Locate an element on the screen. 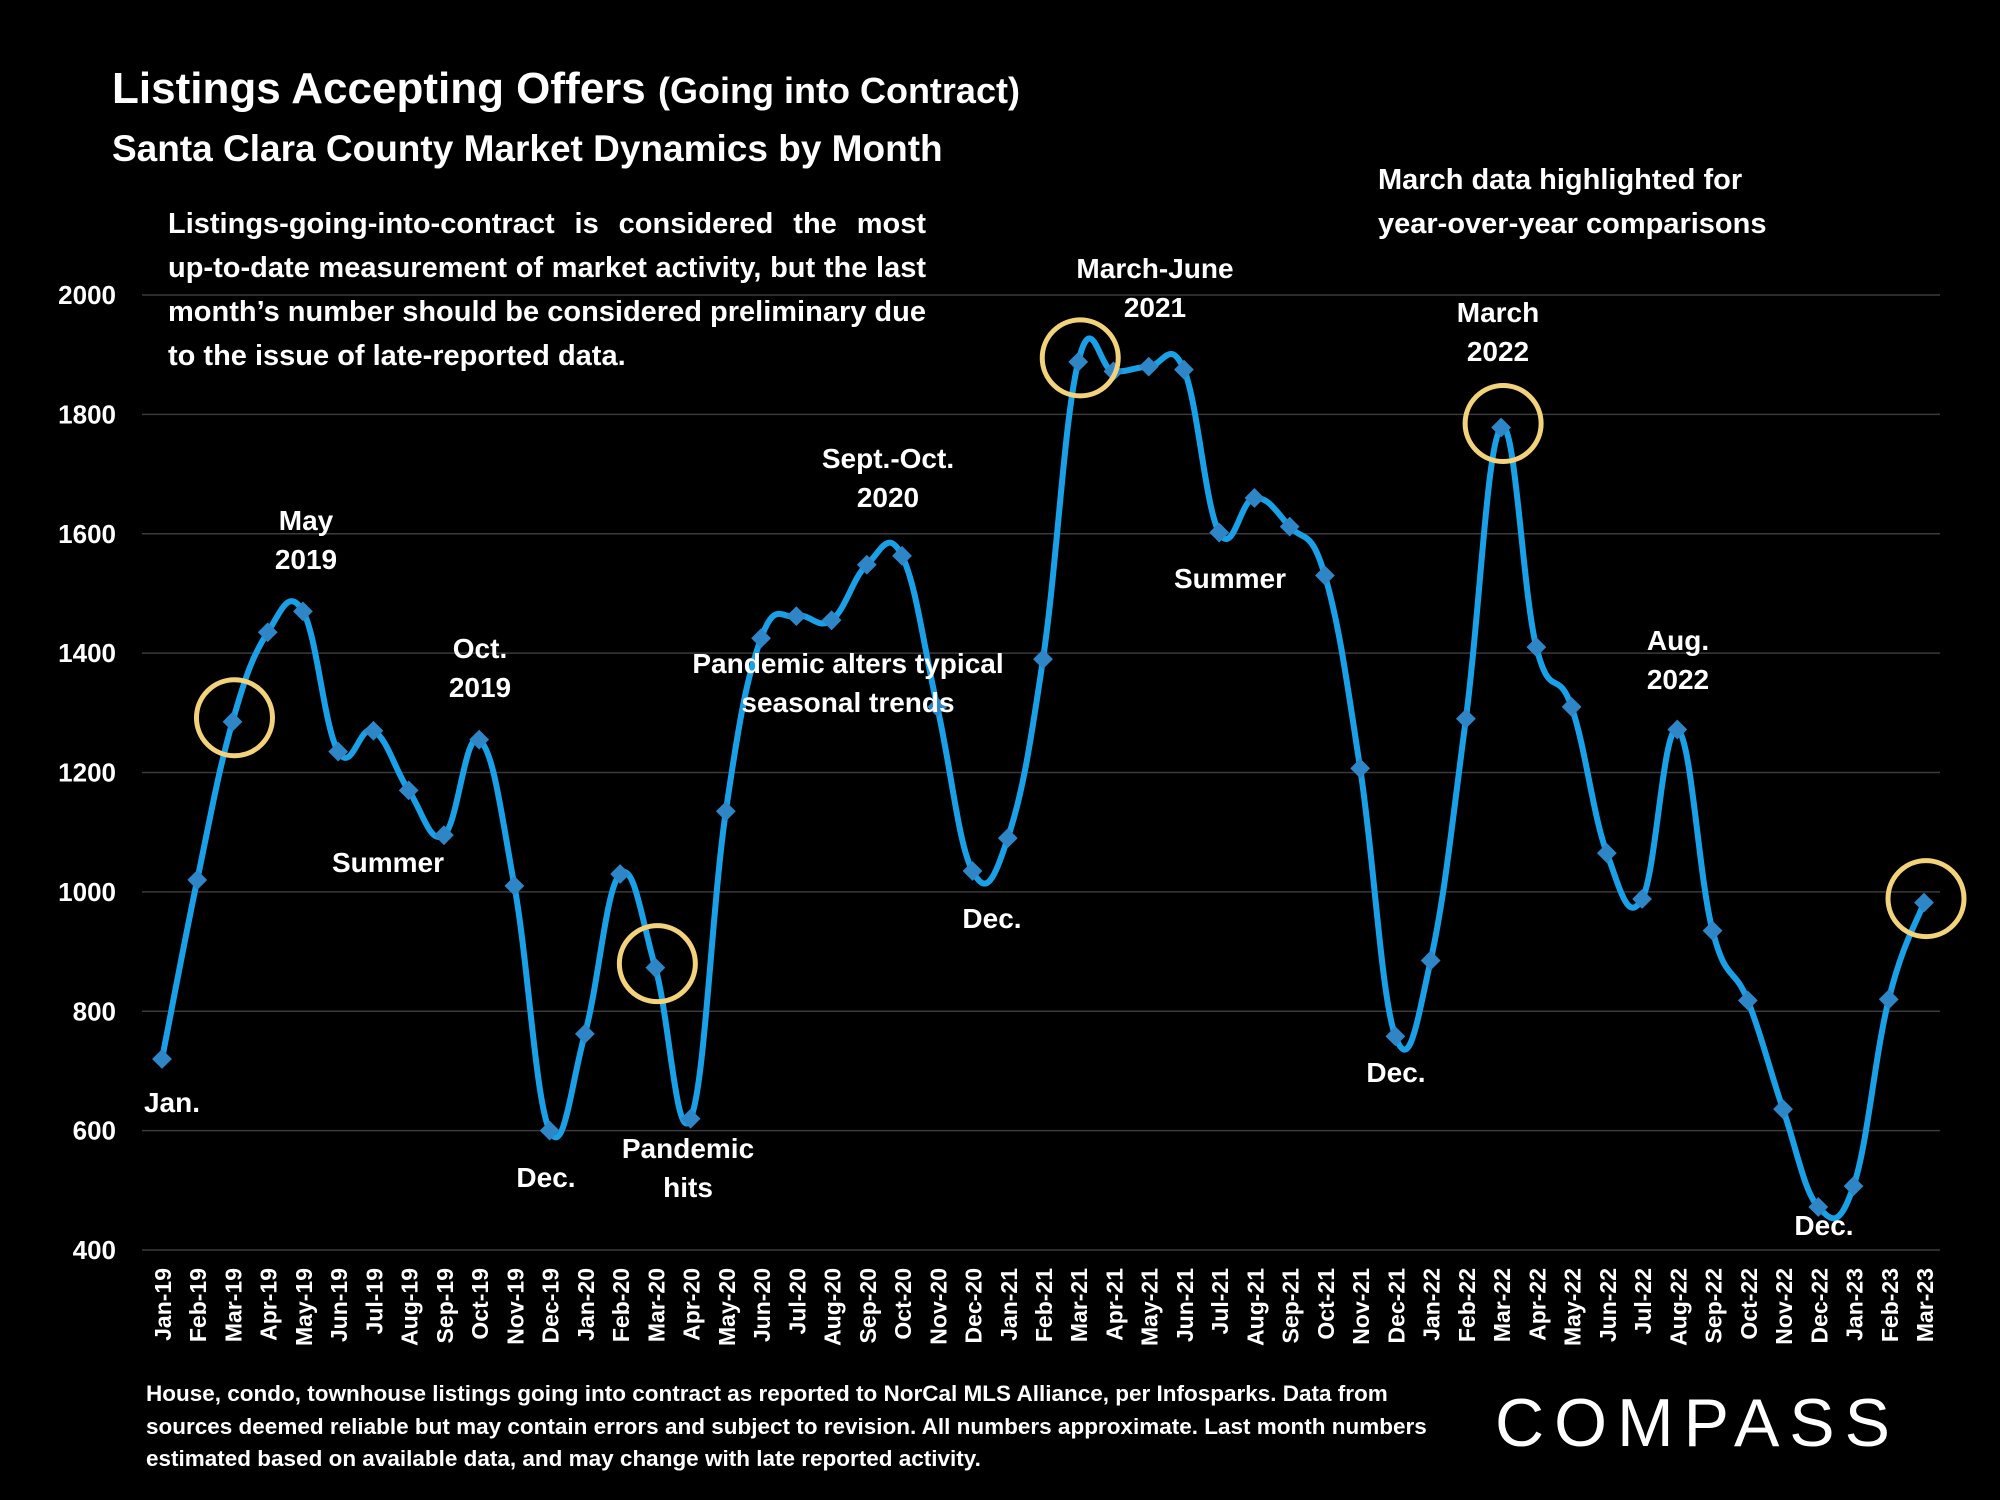 This screenshot has height=1500, width=2000. x-tick-label: May-20 is located at coordinates (727, 1307).